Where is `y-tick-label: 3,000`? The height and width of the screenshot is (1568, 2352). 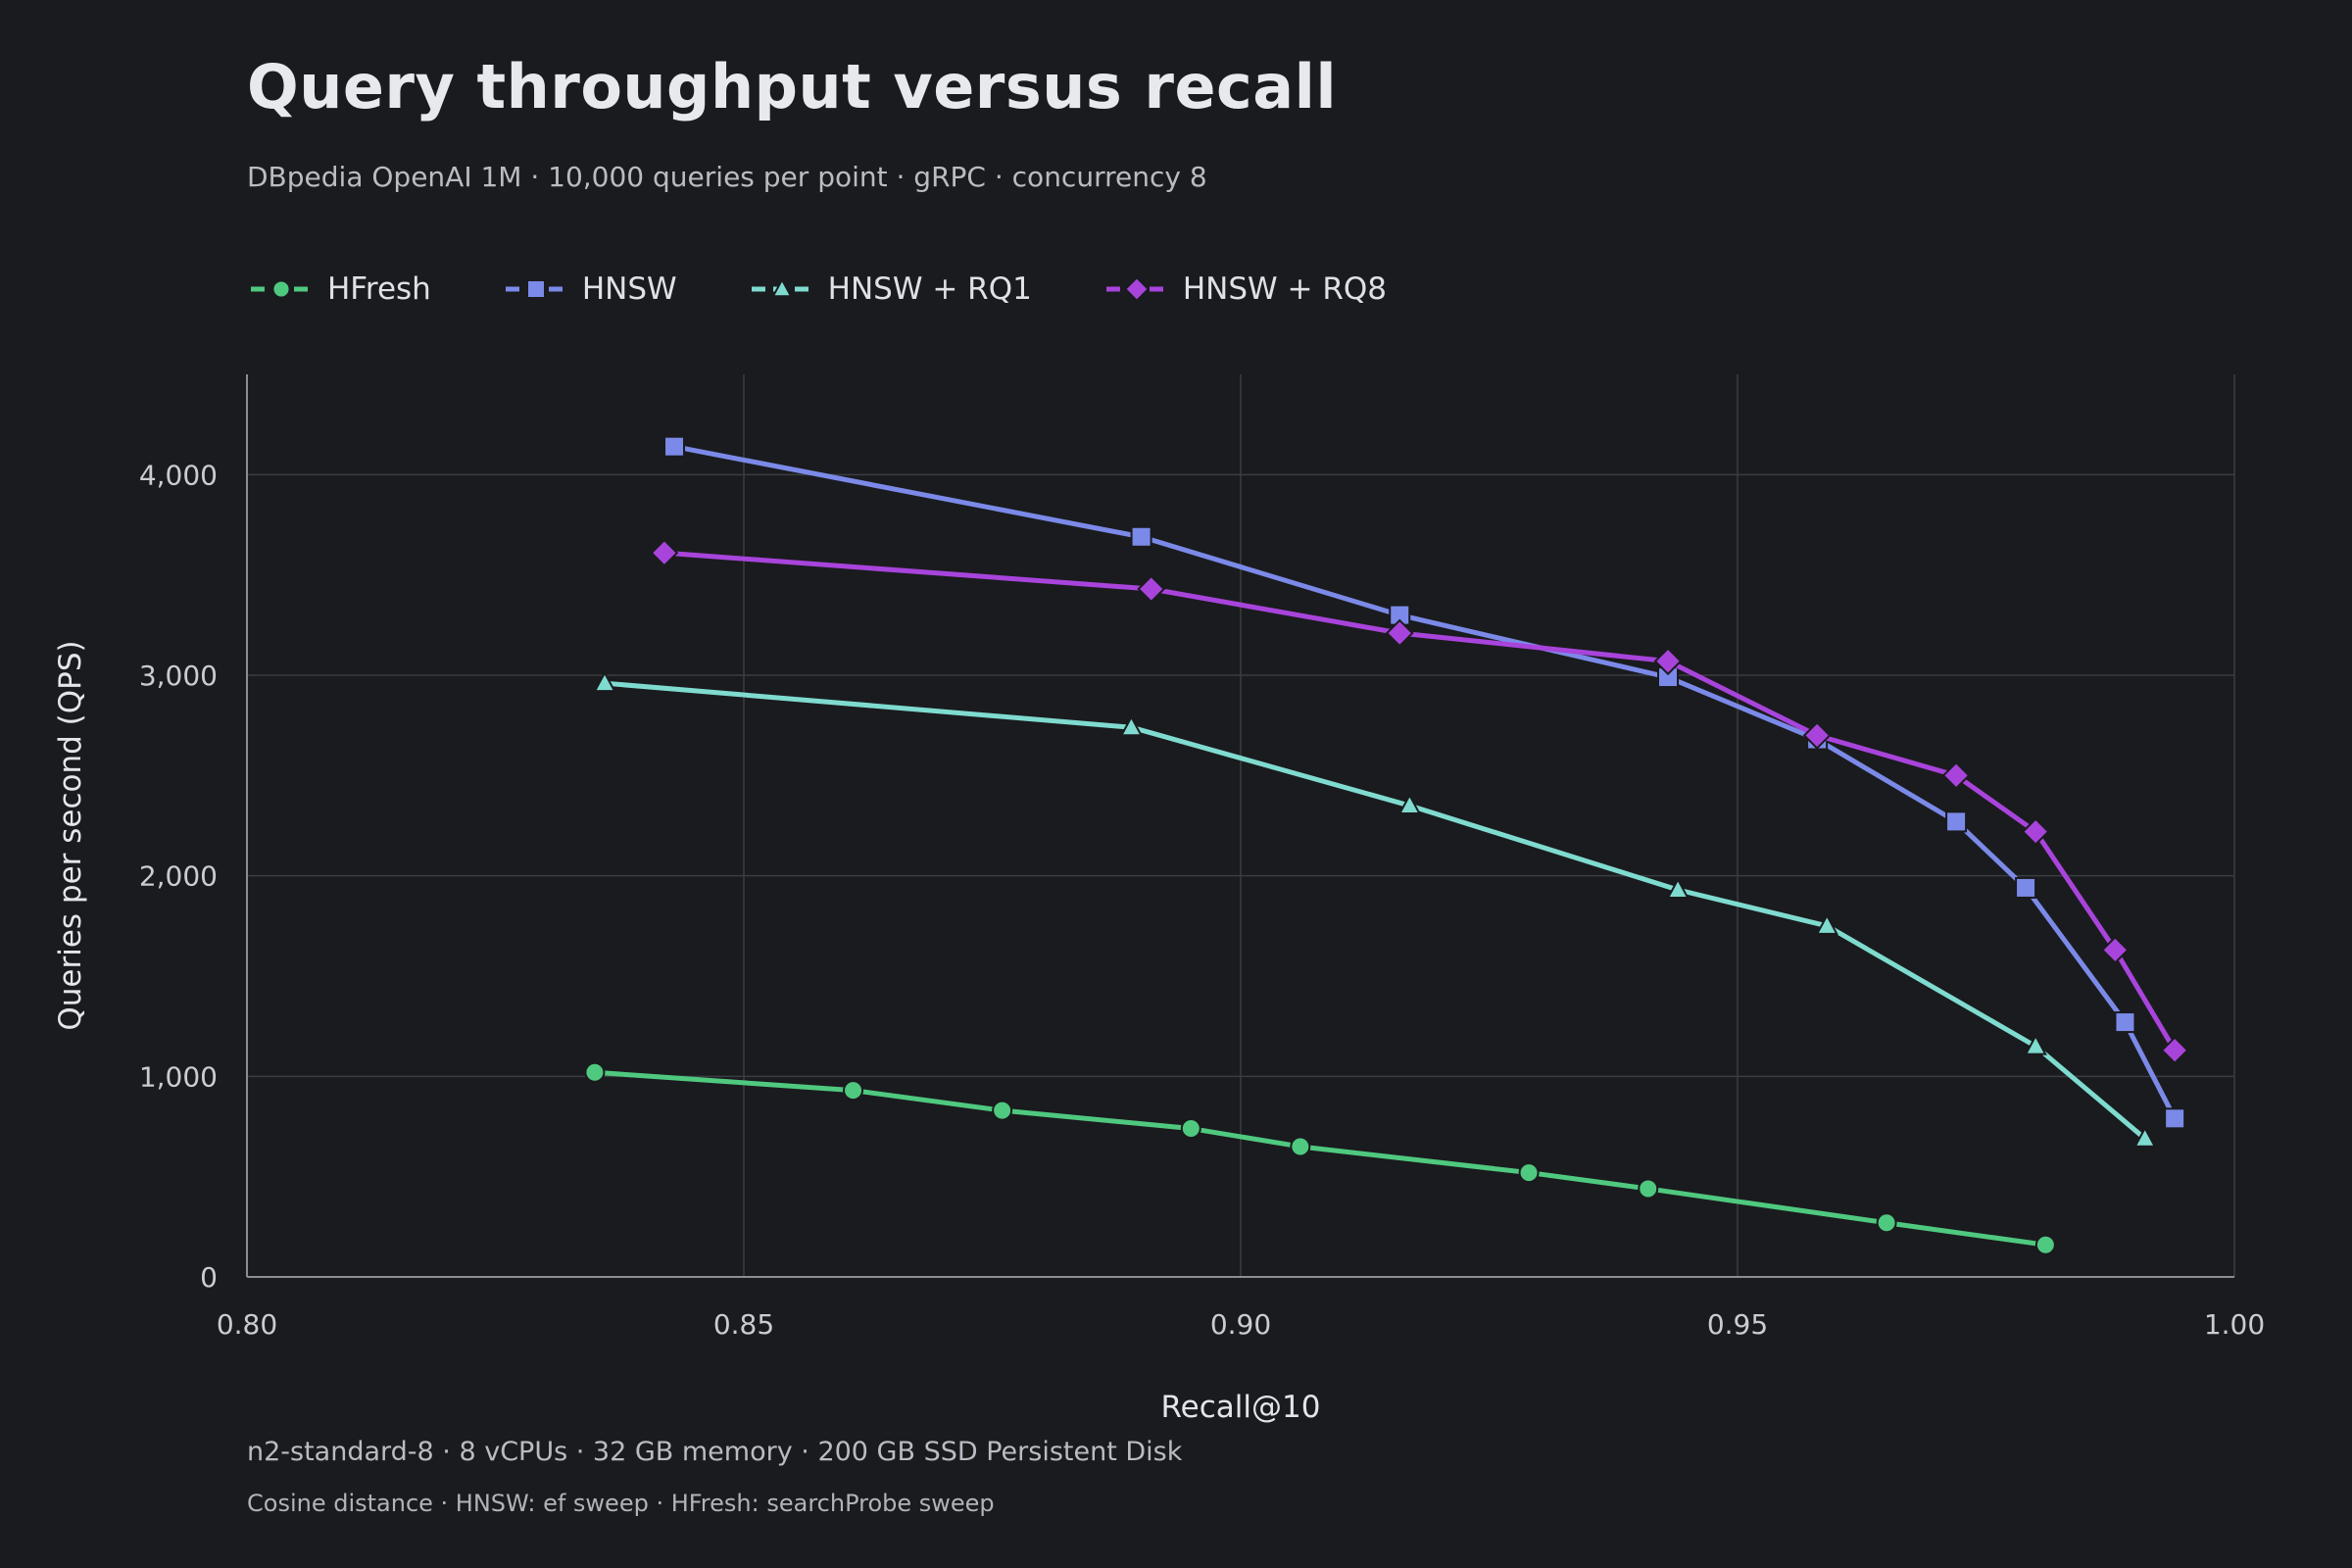 y-tick-label: 3,000 is located at coordinates (178, 676).